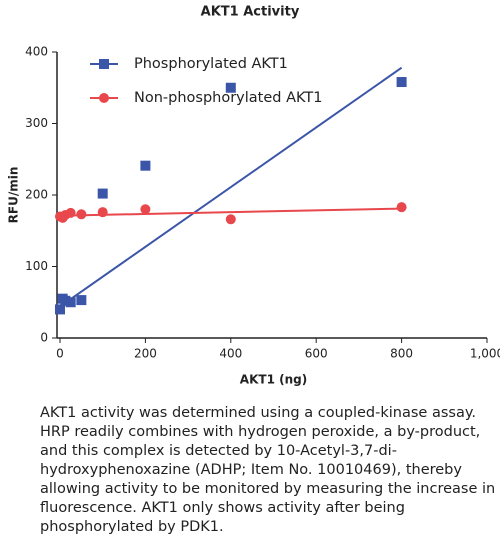  What do you see at coordinates (316, 354) in the screenshot?
I see `x-tick-label: 600` at bounding box center [316, 354].